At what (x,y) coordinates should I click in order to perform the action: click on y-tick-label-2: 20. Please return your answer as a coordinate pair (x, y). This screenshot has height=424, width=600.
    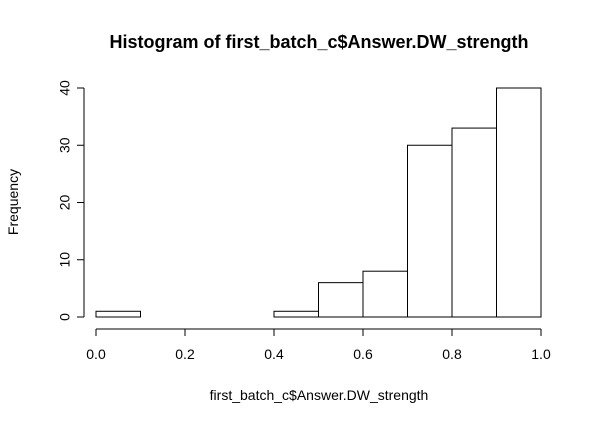
    Looking at the image, I should click on (65, 203).